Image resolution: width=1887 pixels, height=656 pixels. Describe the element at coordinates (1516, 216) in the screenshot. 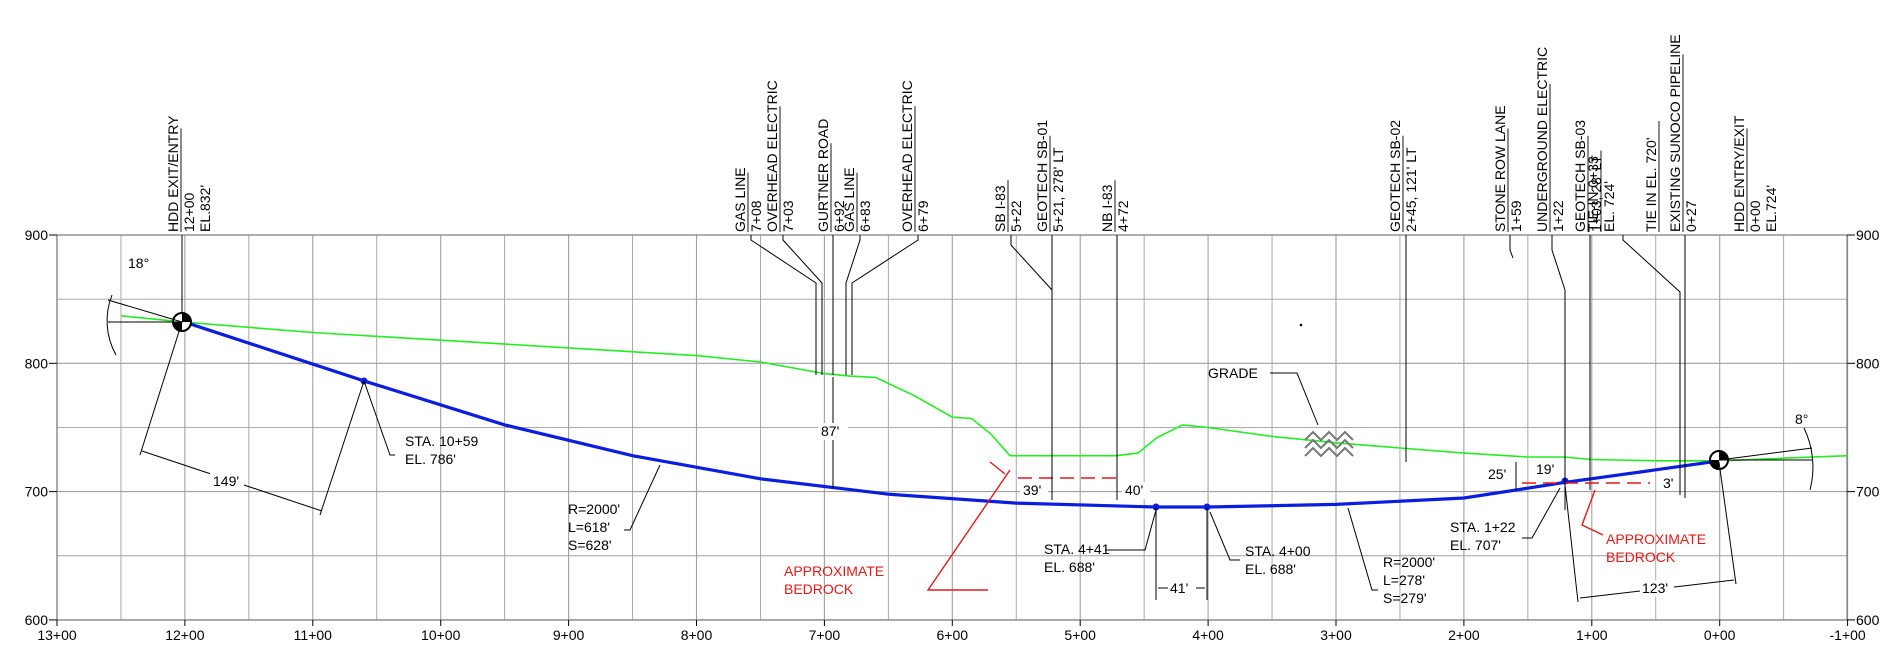

I see `callout-text: 1+59` at that location.